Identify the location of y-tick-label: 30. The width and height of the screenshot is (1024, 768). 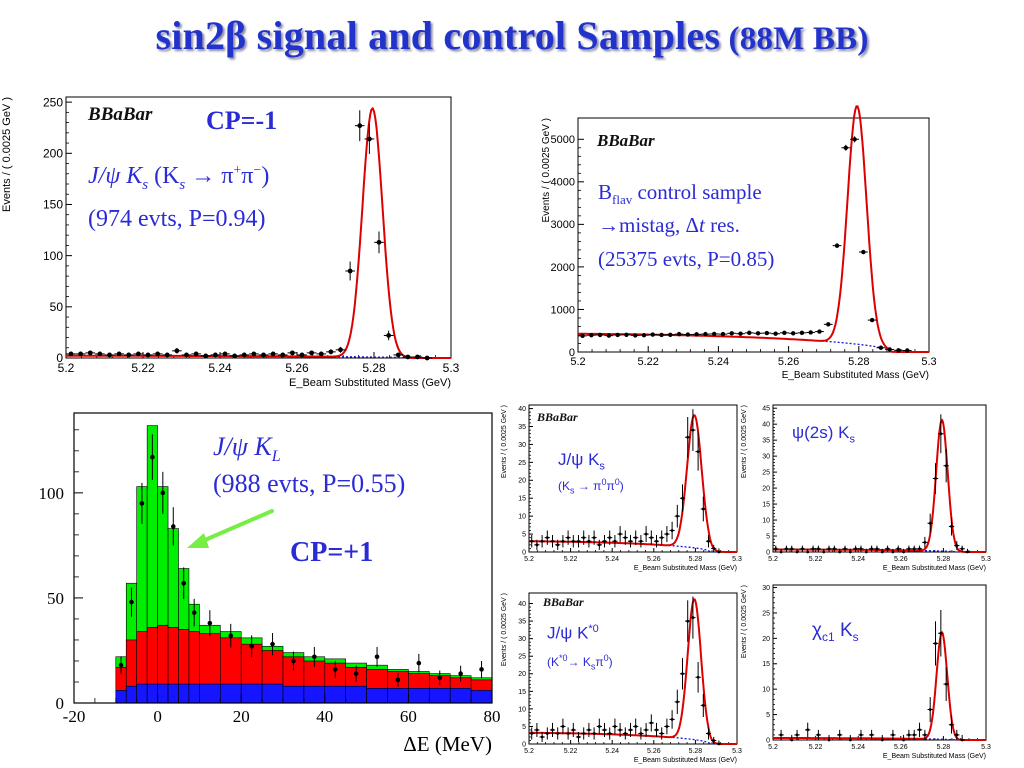
(522, 639).